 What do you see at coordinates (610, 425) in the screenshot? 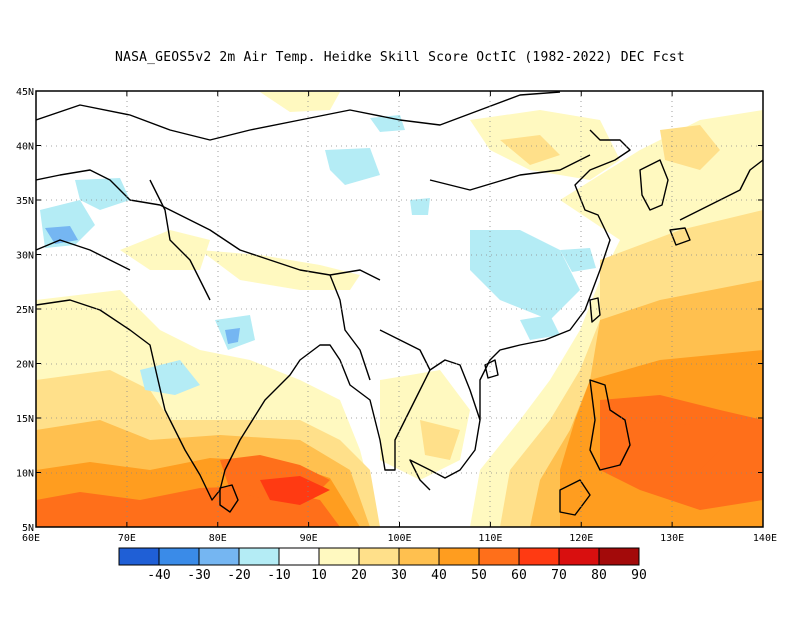
I see `coastline-philippines` at bounding box center [610, 425].